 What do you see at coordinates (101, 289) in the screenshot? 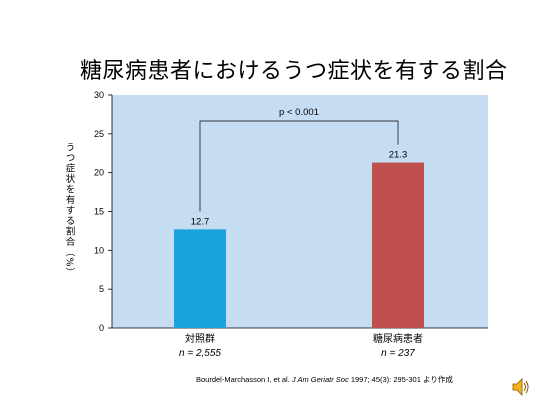
I see `y-tick-label: 5` at bounding box center [101, 289].